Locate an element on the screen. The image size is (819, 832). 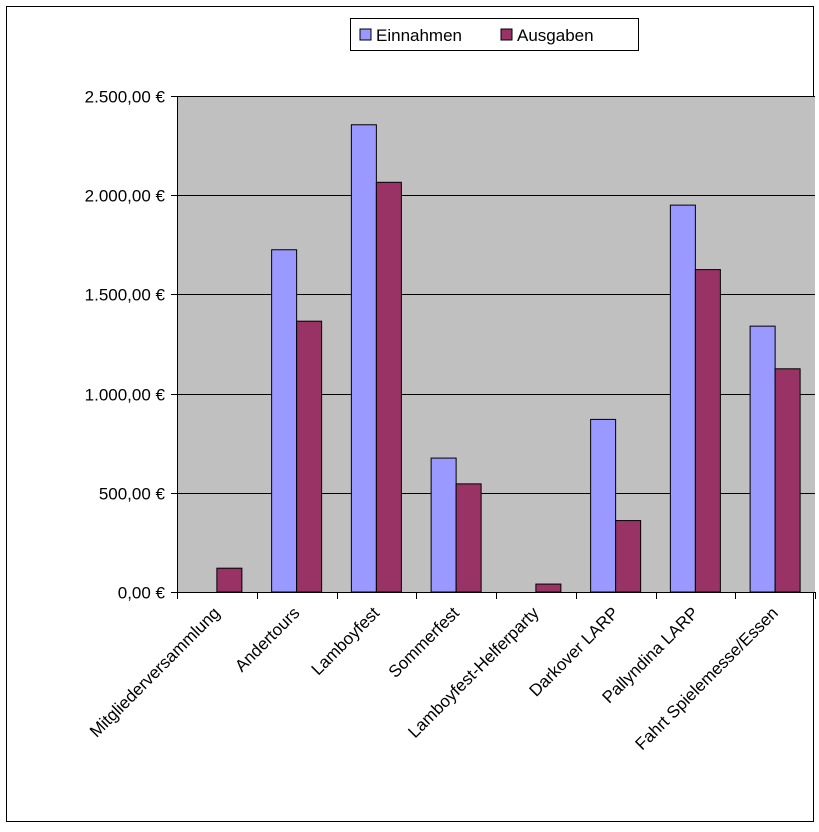
y-tick-label: 2.500,00 € is located at coordinates (125, 97).